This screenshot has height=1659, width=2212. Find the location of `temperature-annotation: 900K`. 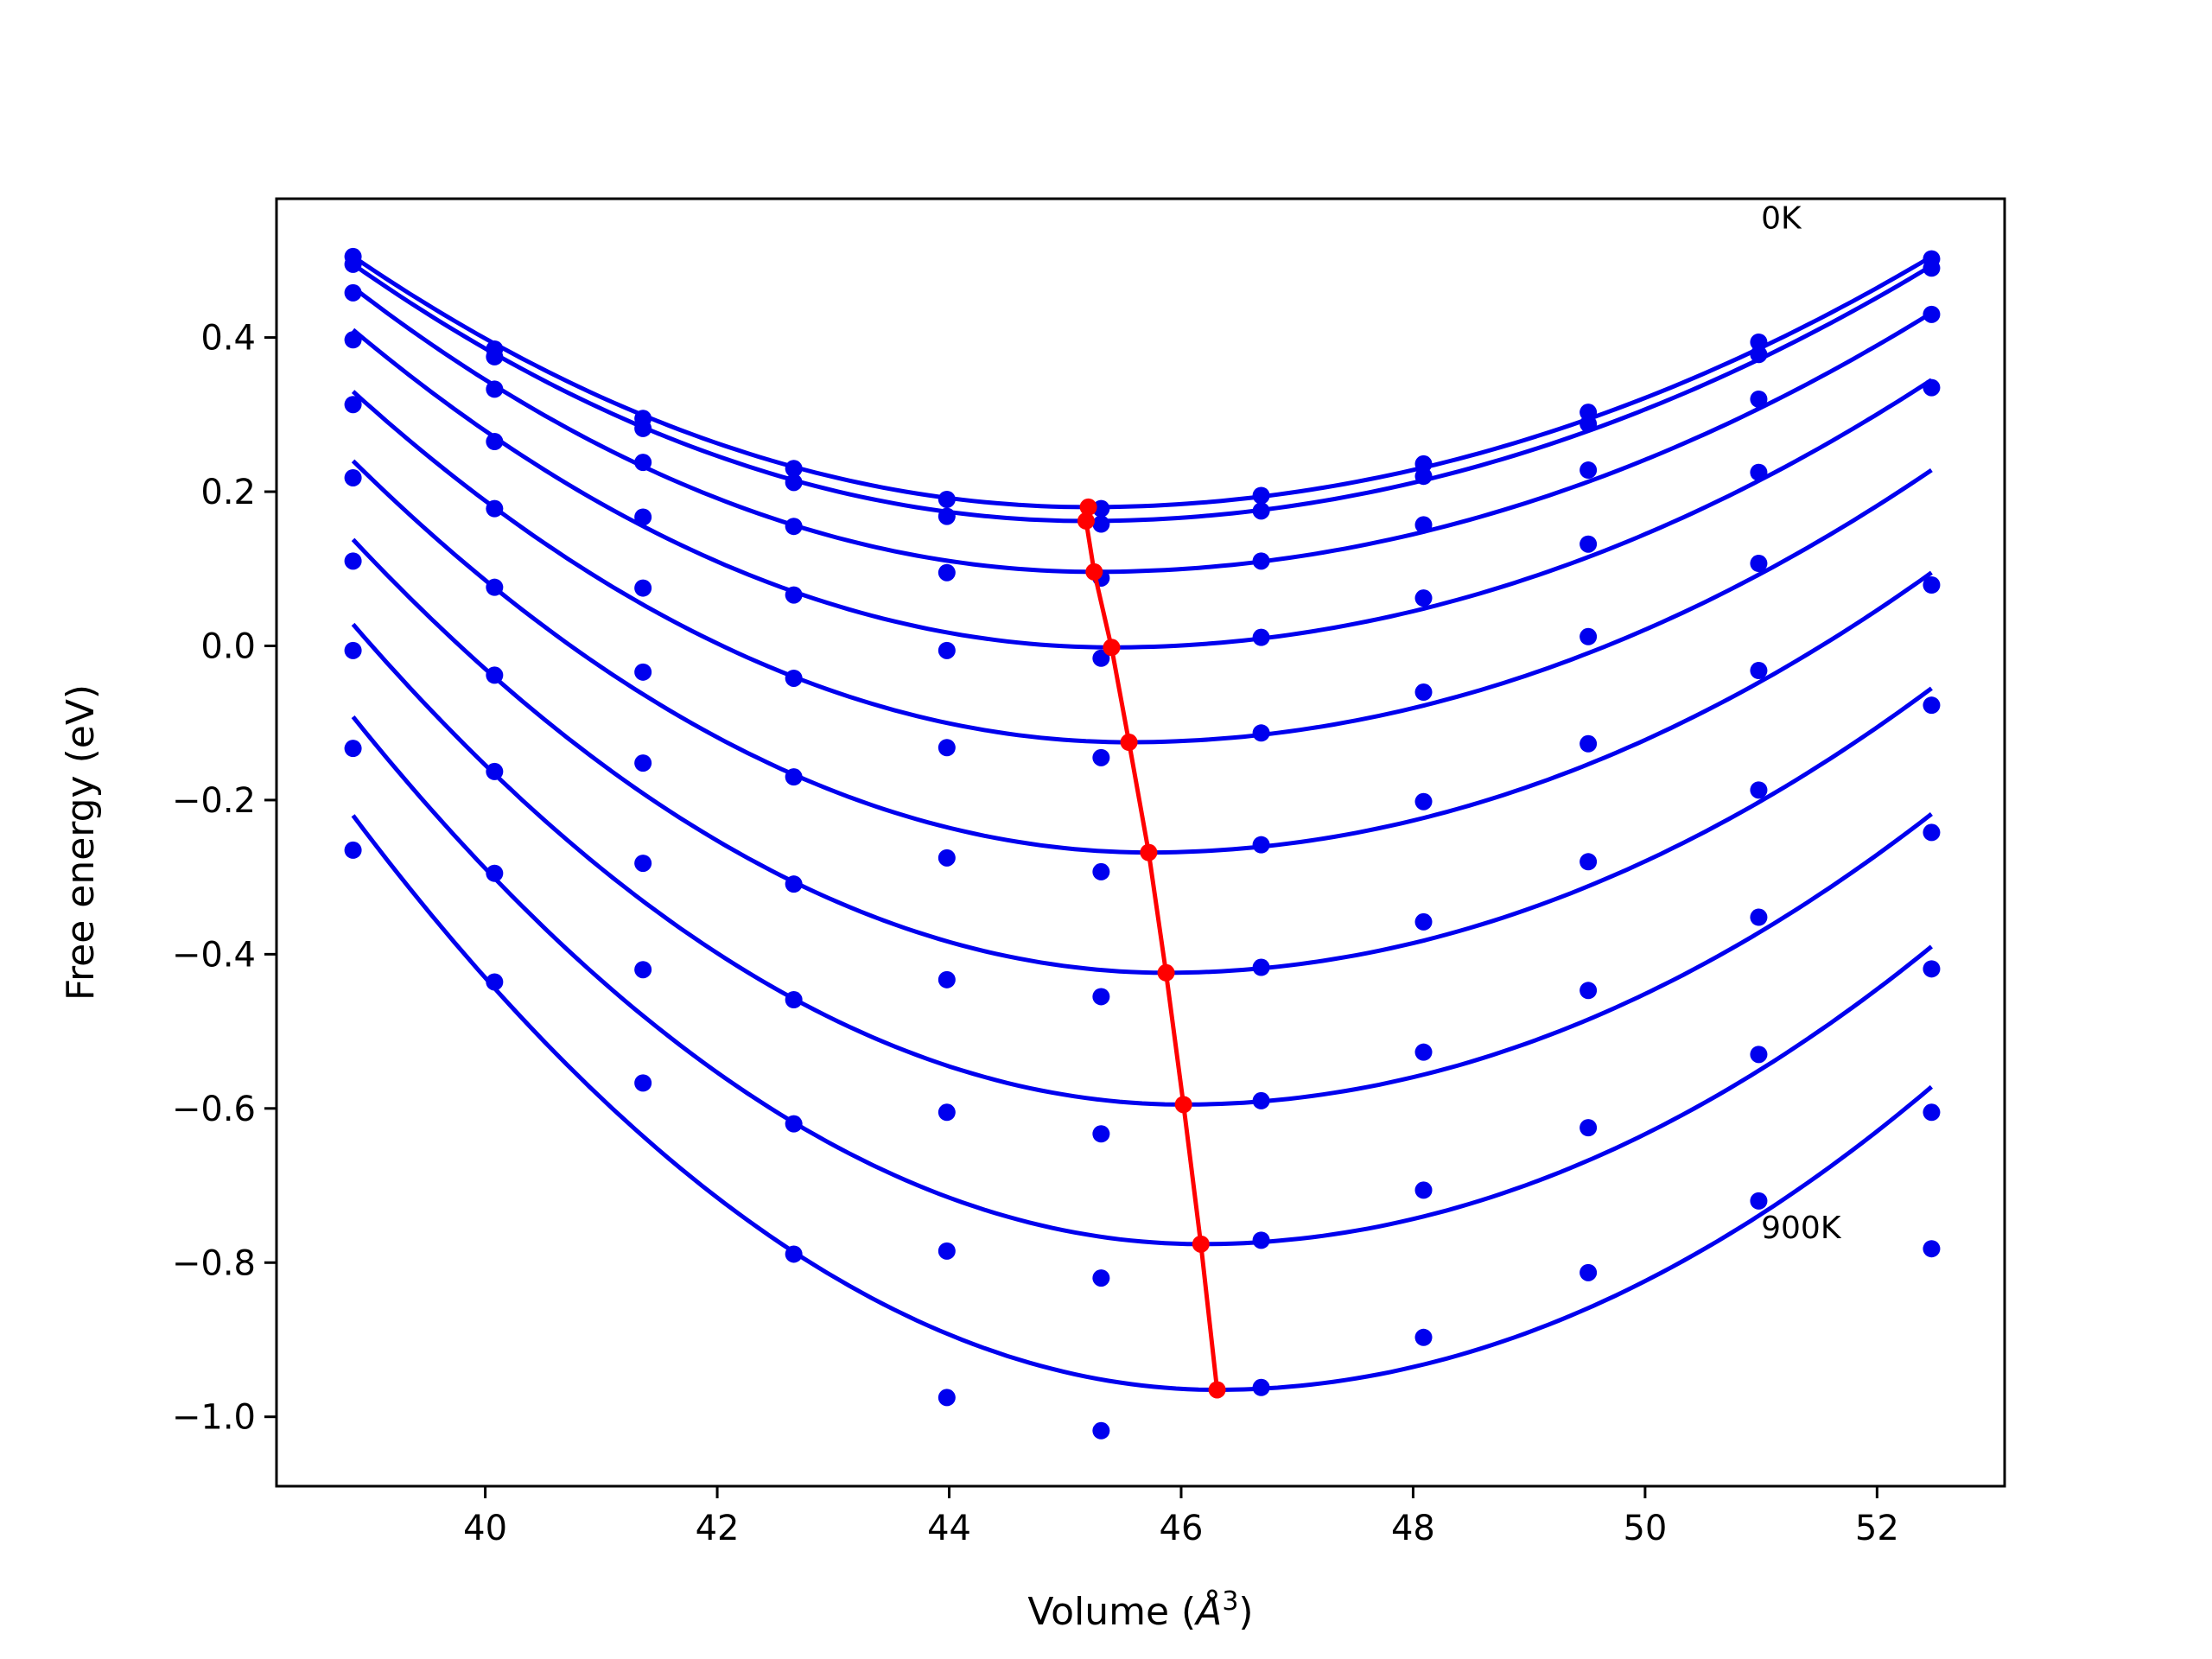

temperature-annotation: 900K is located at coordinates (1801, 1228).